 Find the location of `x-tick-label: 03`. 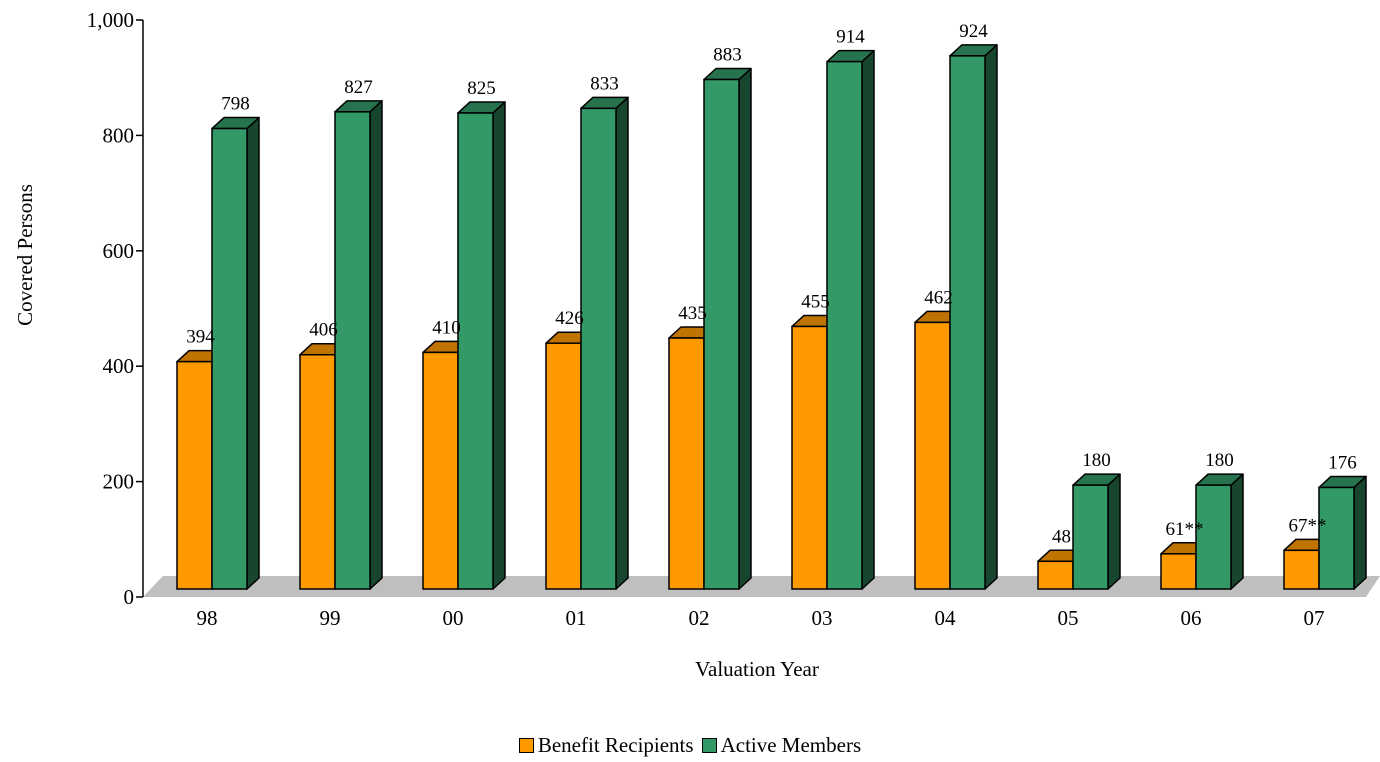

x-tick-label: 03 is located at coordinates (822, 618).